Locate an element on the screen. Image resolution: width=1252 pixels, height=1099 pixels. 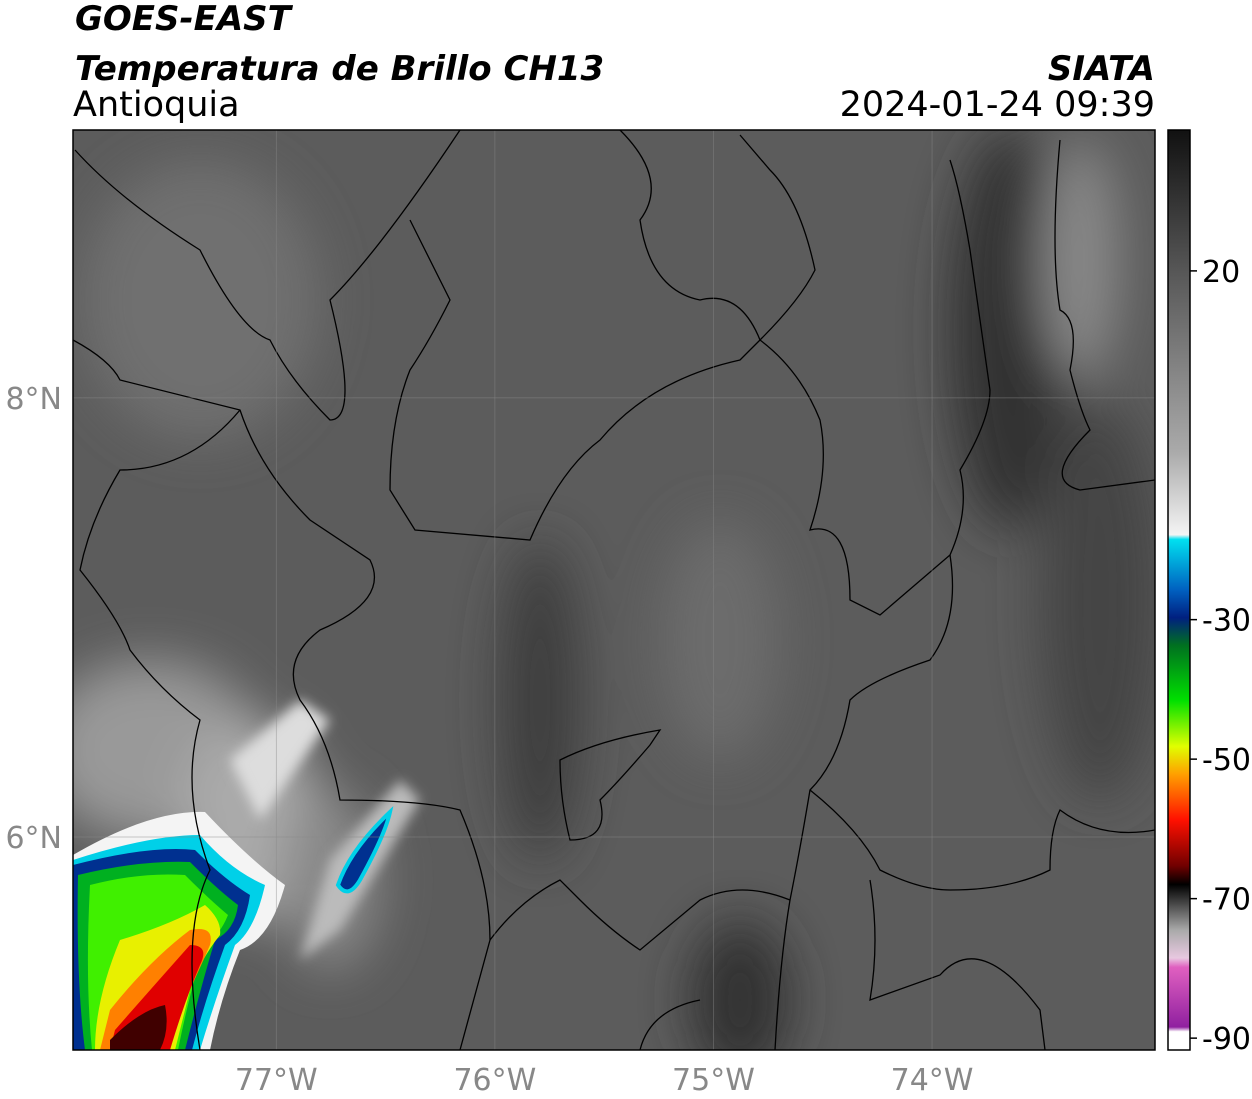
datetime: 2024-01-24 09:39 is located at coordinates (997, 105).